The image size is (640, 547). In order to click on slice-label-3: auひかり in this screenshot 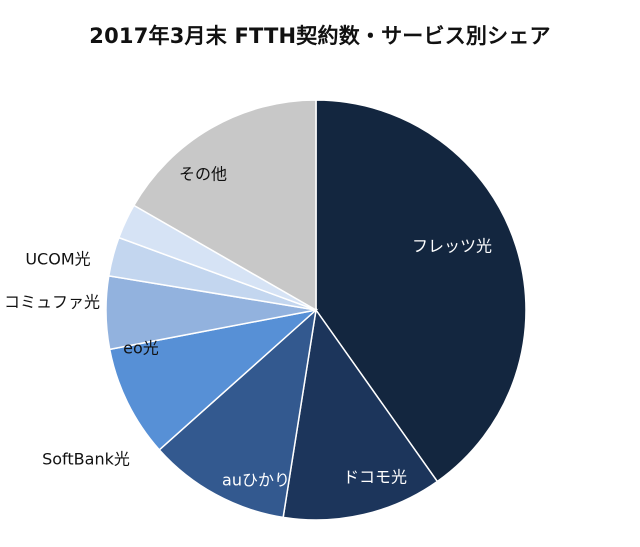, I will do `click(256, 480)`.